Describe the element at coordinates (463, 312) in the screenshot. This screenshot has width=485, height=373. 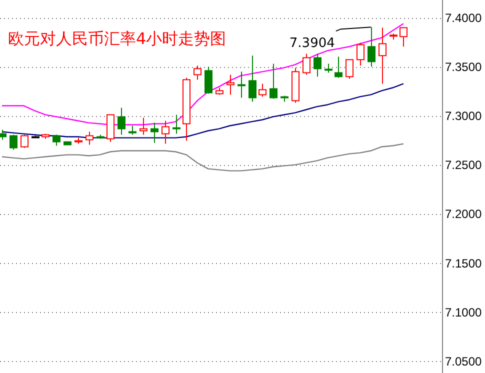
I see `y-tick-label: 7.1000` at that location.